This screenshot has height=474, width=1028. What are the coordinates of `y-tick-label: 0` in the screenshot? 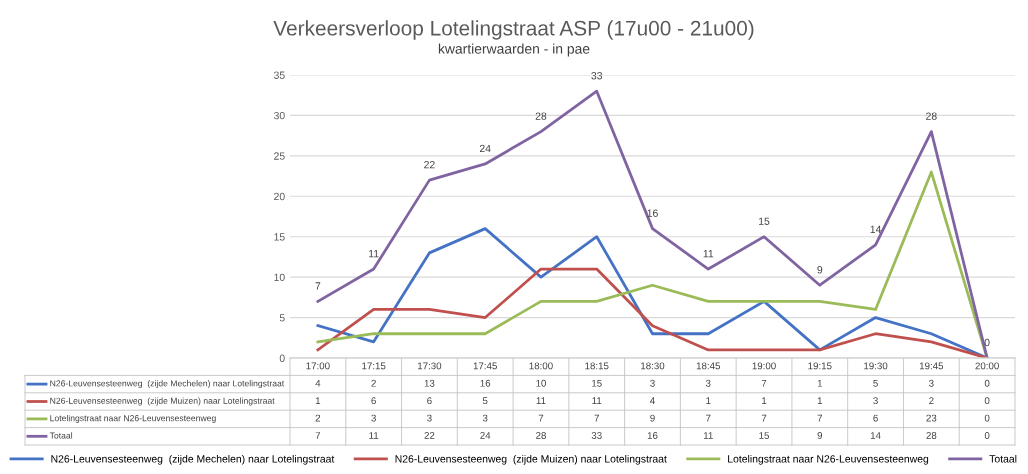 It's located at (282, 358).